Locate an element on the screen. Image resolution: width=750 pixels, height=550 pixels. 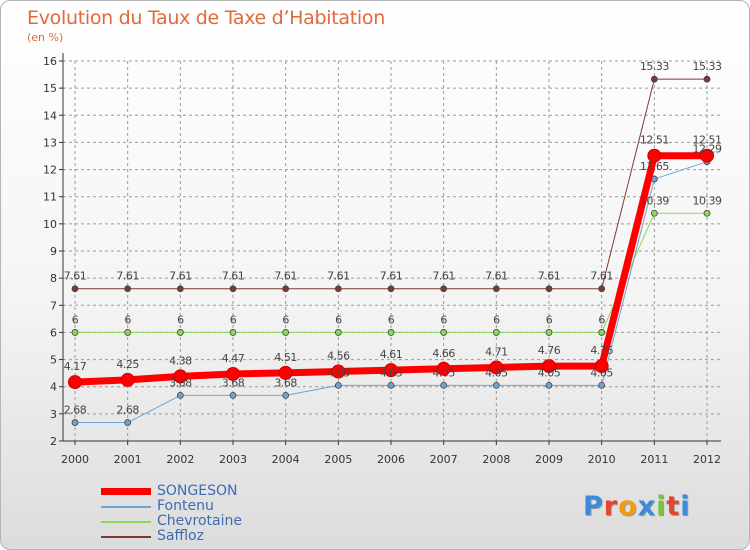
y-tick-label: 6 is located at coordinates (53, 332).